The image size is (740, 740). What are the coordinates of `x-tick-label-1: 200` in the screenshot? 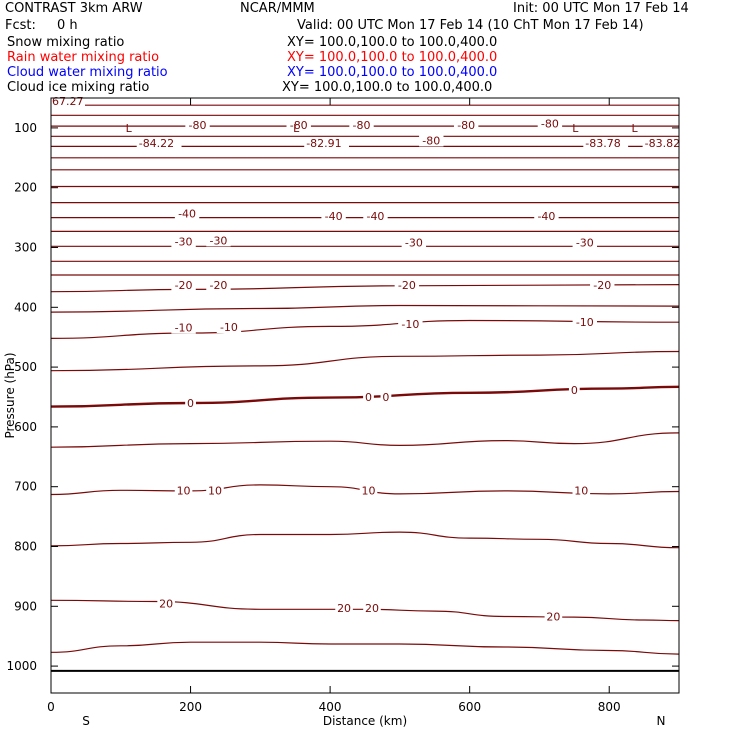 It's located at (190, 707).